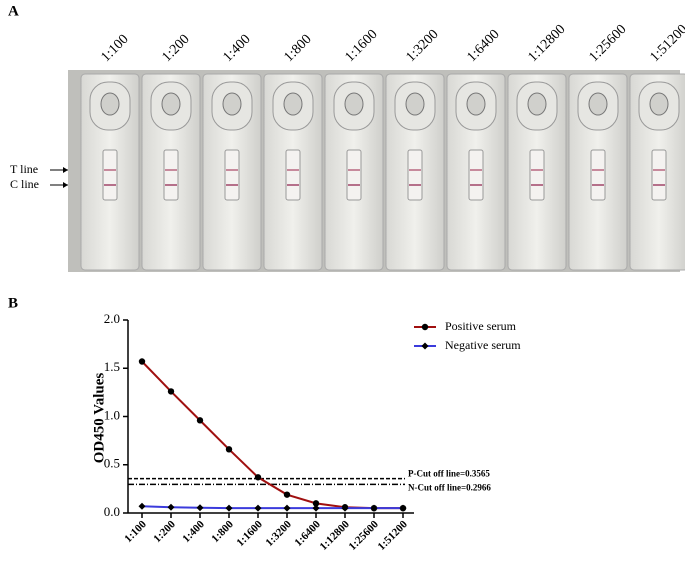  Describe the element at coordinates (449, 474) in the screenshot. I see `cutoff-label: P-Cut off line=0.3565` at that location.